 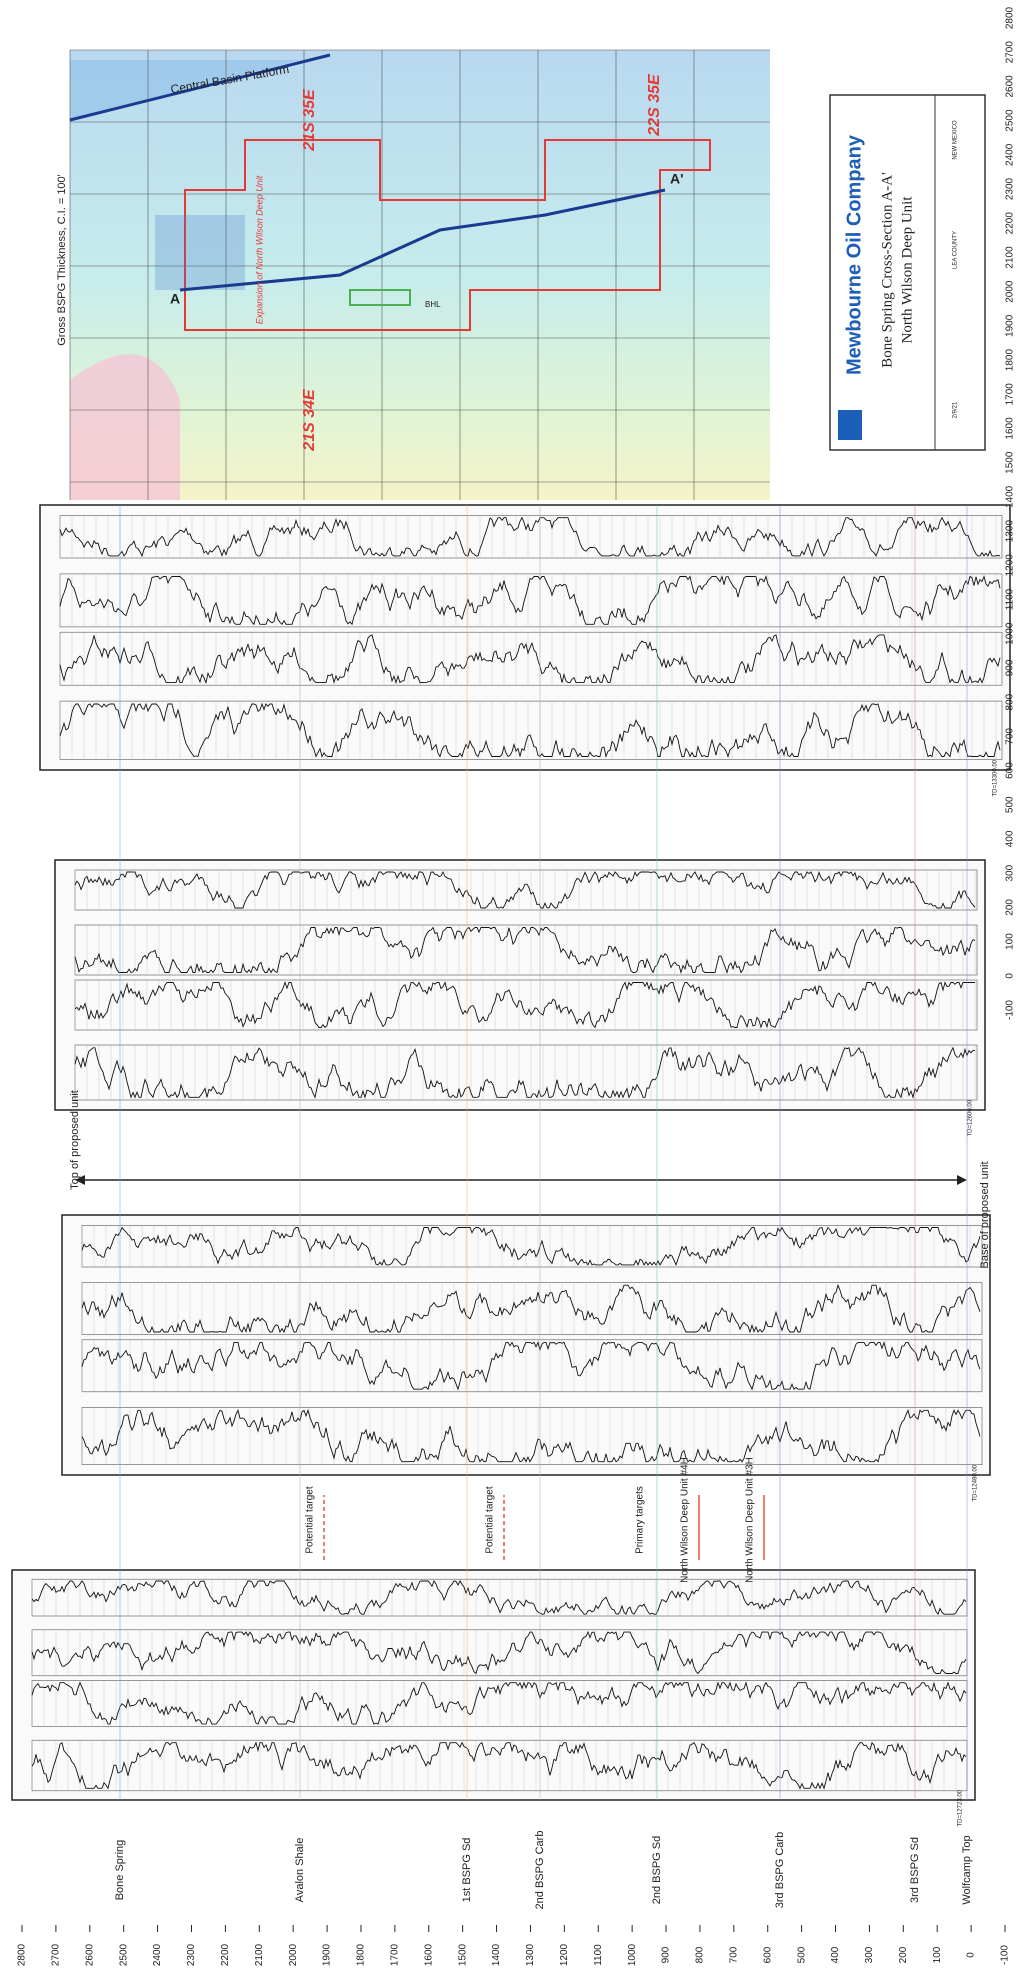 What do you see at coordinates (120, 1870) in the screenshot?
I see `formation-label: Bone Spring` at bounding box center [120, 1870].